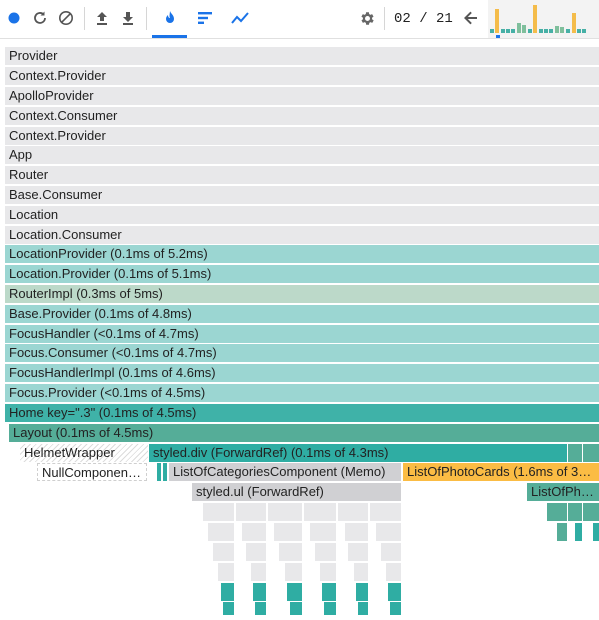 The height and width of the screenshot is (620, 599). Describe the element at coordinates (302, 195) in the screenshot. I see `flame-node: Base.Consumer` at that location.